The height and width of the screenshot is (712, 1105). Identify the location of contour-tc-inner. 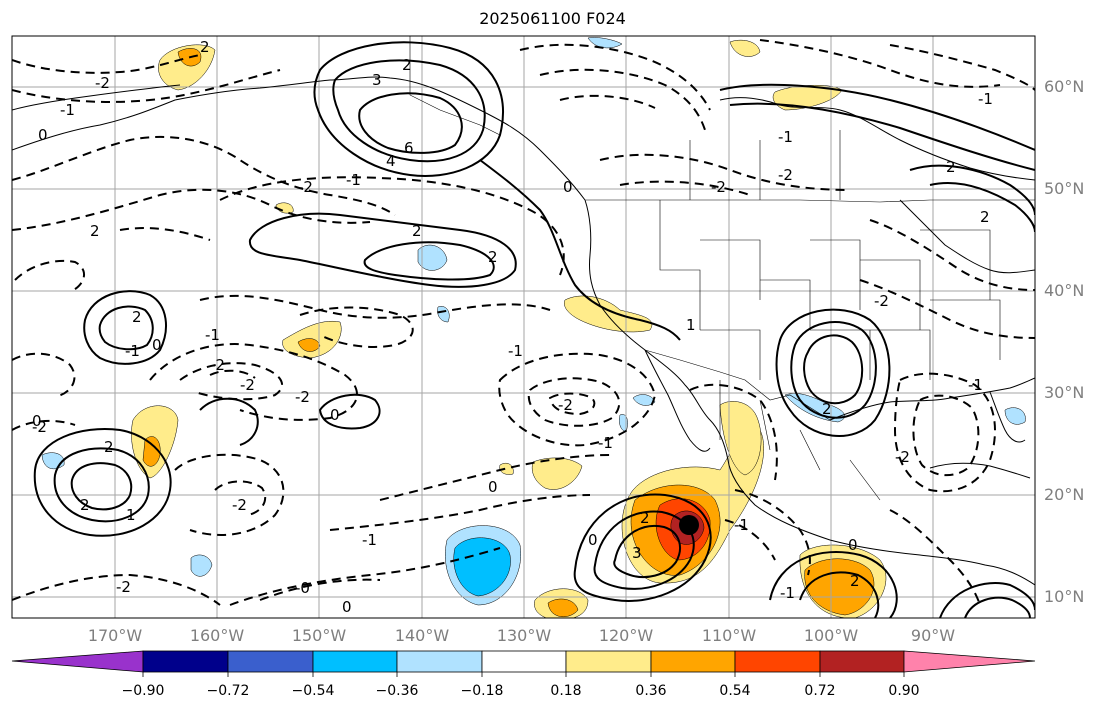
(647, 551).